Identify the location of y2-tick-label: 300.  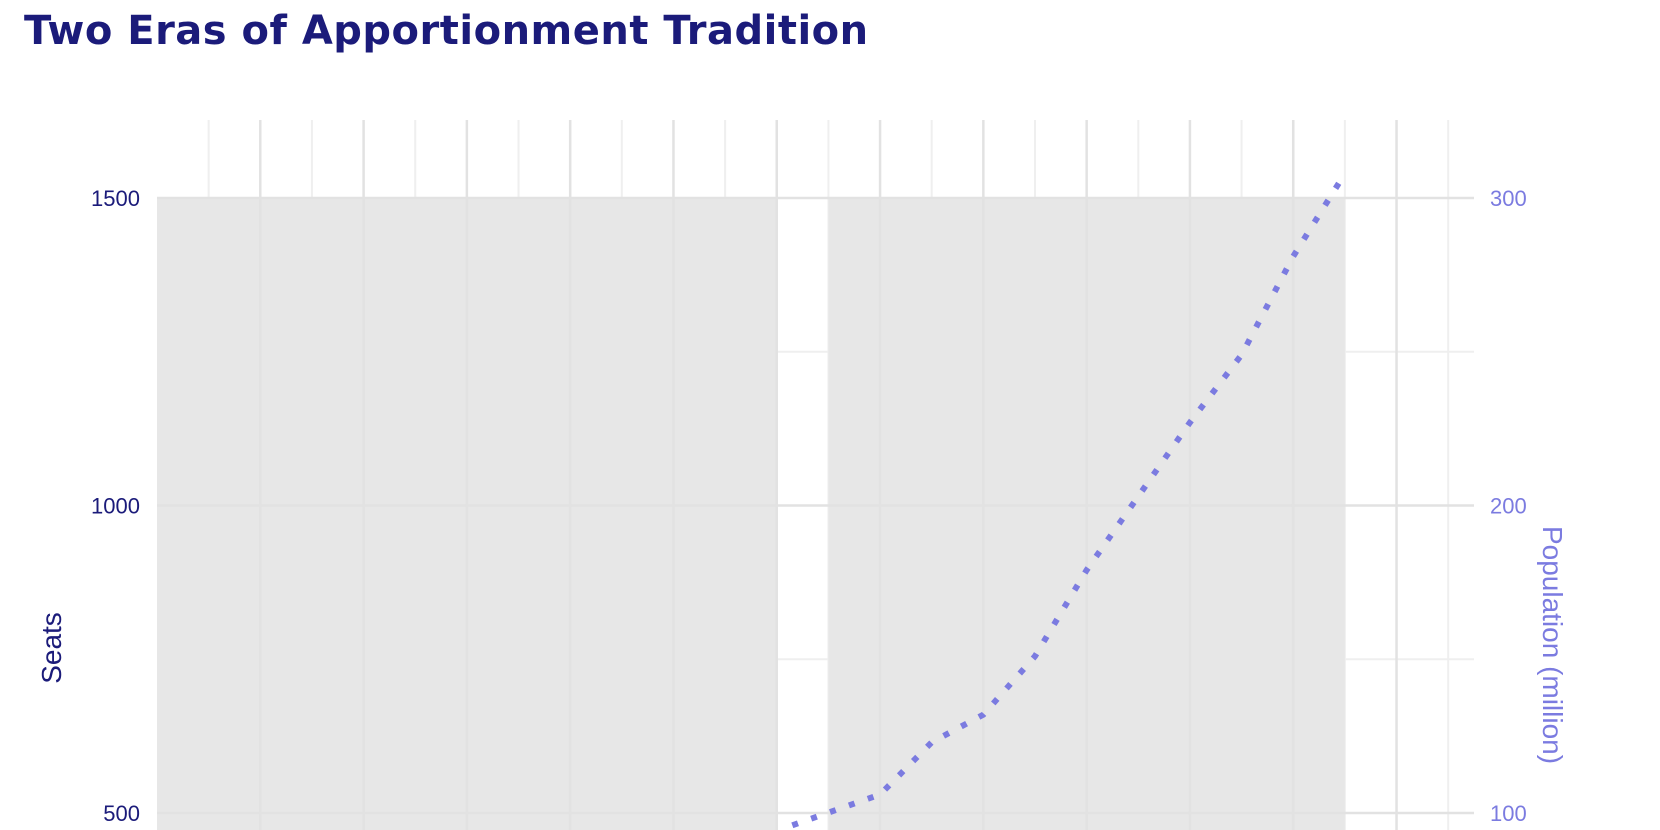
(1508, 198).